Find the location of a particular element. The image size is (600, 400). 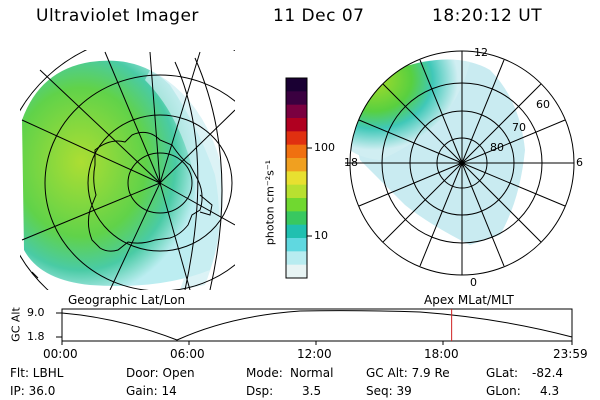

altitude-xtick-3: 18:00 is located at coordinates (441, 354).